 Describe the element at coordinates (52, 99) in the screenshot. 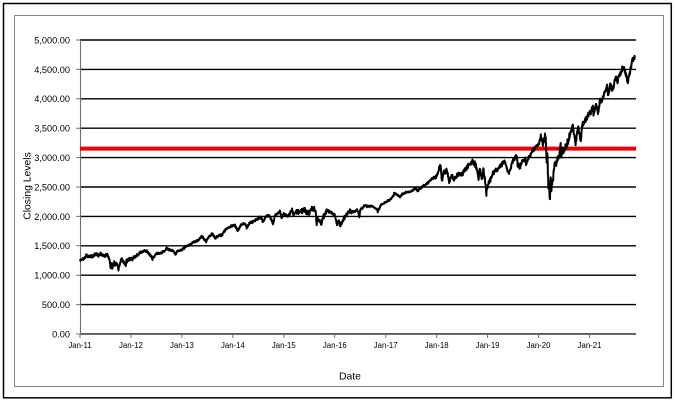

I see `svg-text: 4,000.00` at that location.